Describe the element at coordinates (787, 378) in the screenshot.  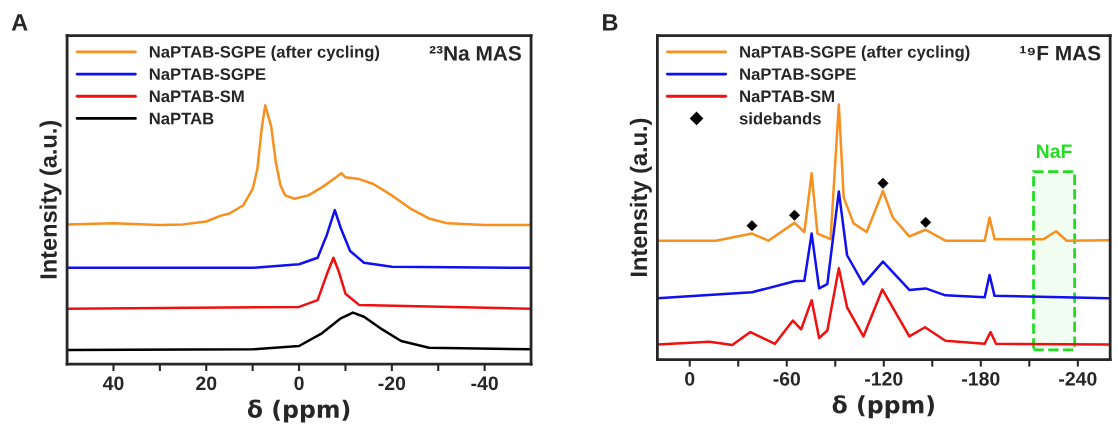
I see `x-tick-label: -60` at that location.